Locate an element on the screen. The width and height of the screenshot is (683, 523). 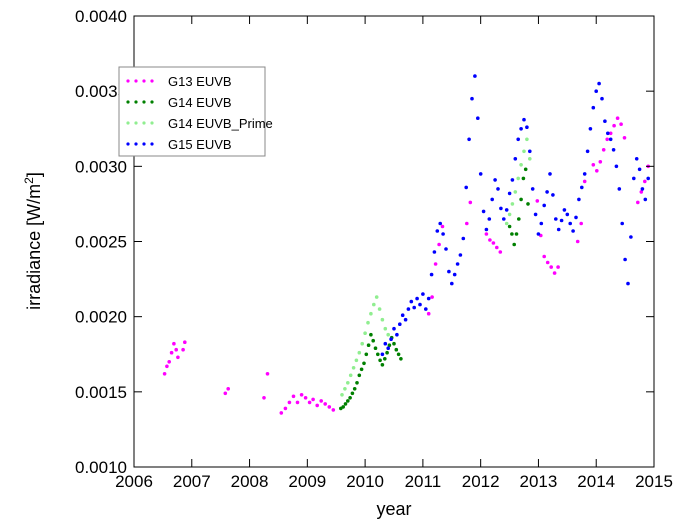
x-tick-label: 2014 is located at coordinates (596, 481).